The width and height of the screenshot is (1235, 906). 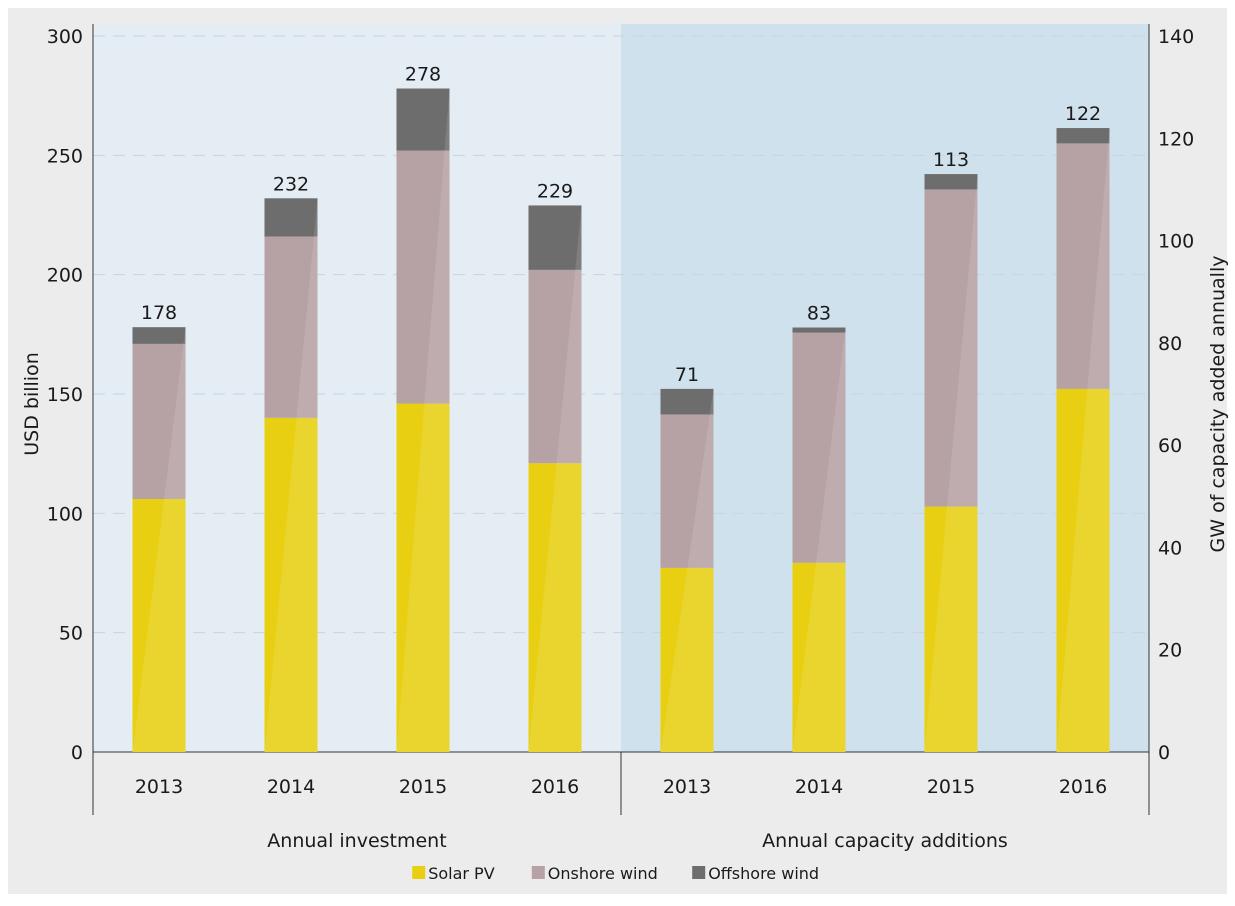 What do you see at coordinates (65, 156) in the screenshot?
I see `y-left-tick-label: 250` at bounding box center [65, 156].